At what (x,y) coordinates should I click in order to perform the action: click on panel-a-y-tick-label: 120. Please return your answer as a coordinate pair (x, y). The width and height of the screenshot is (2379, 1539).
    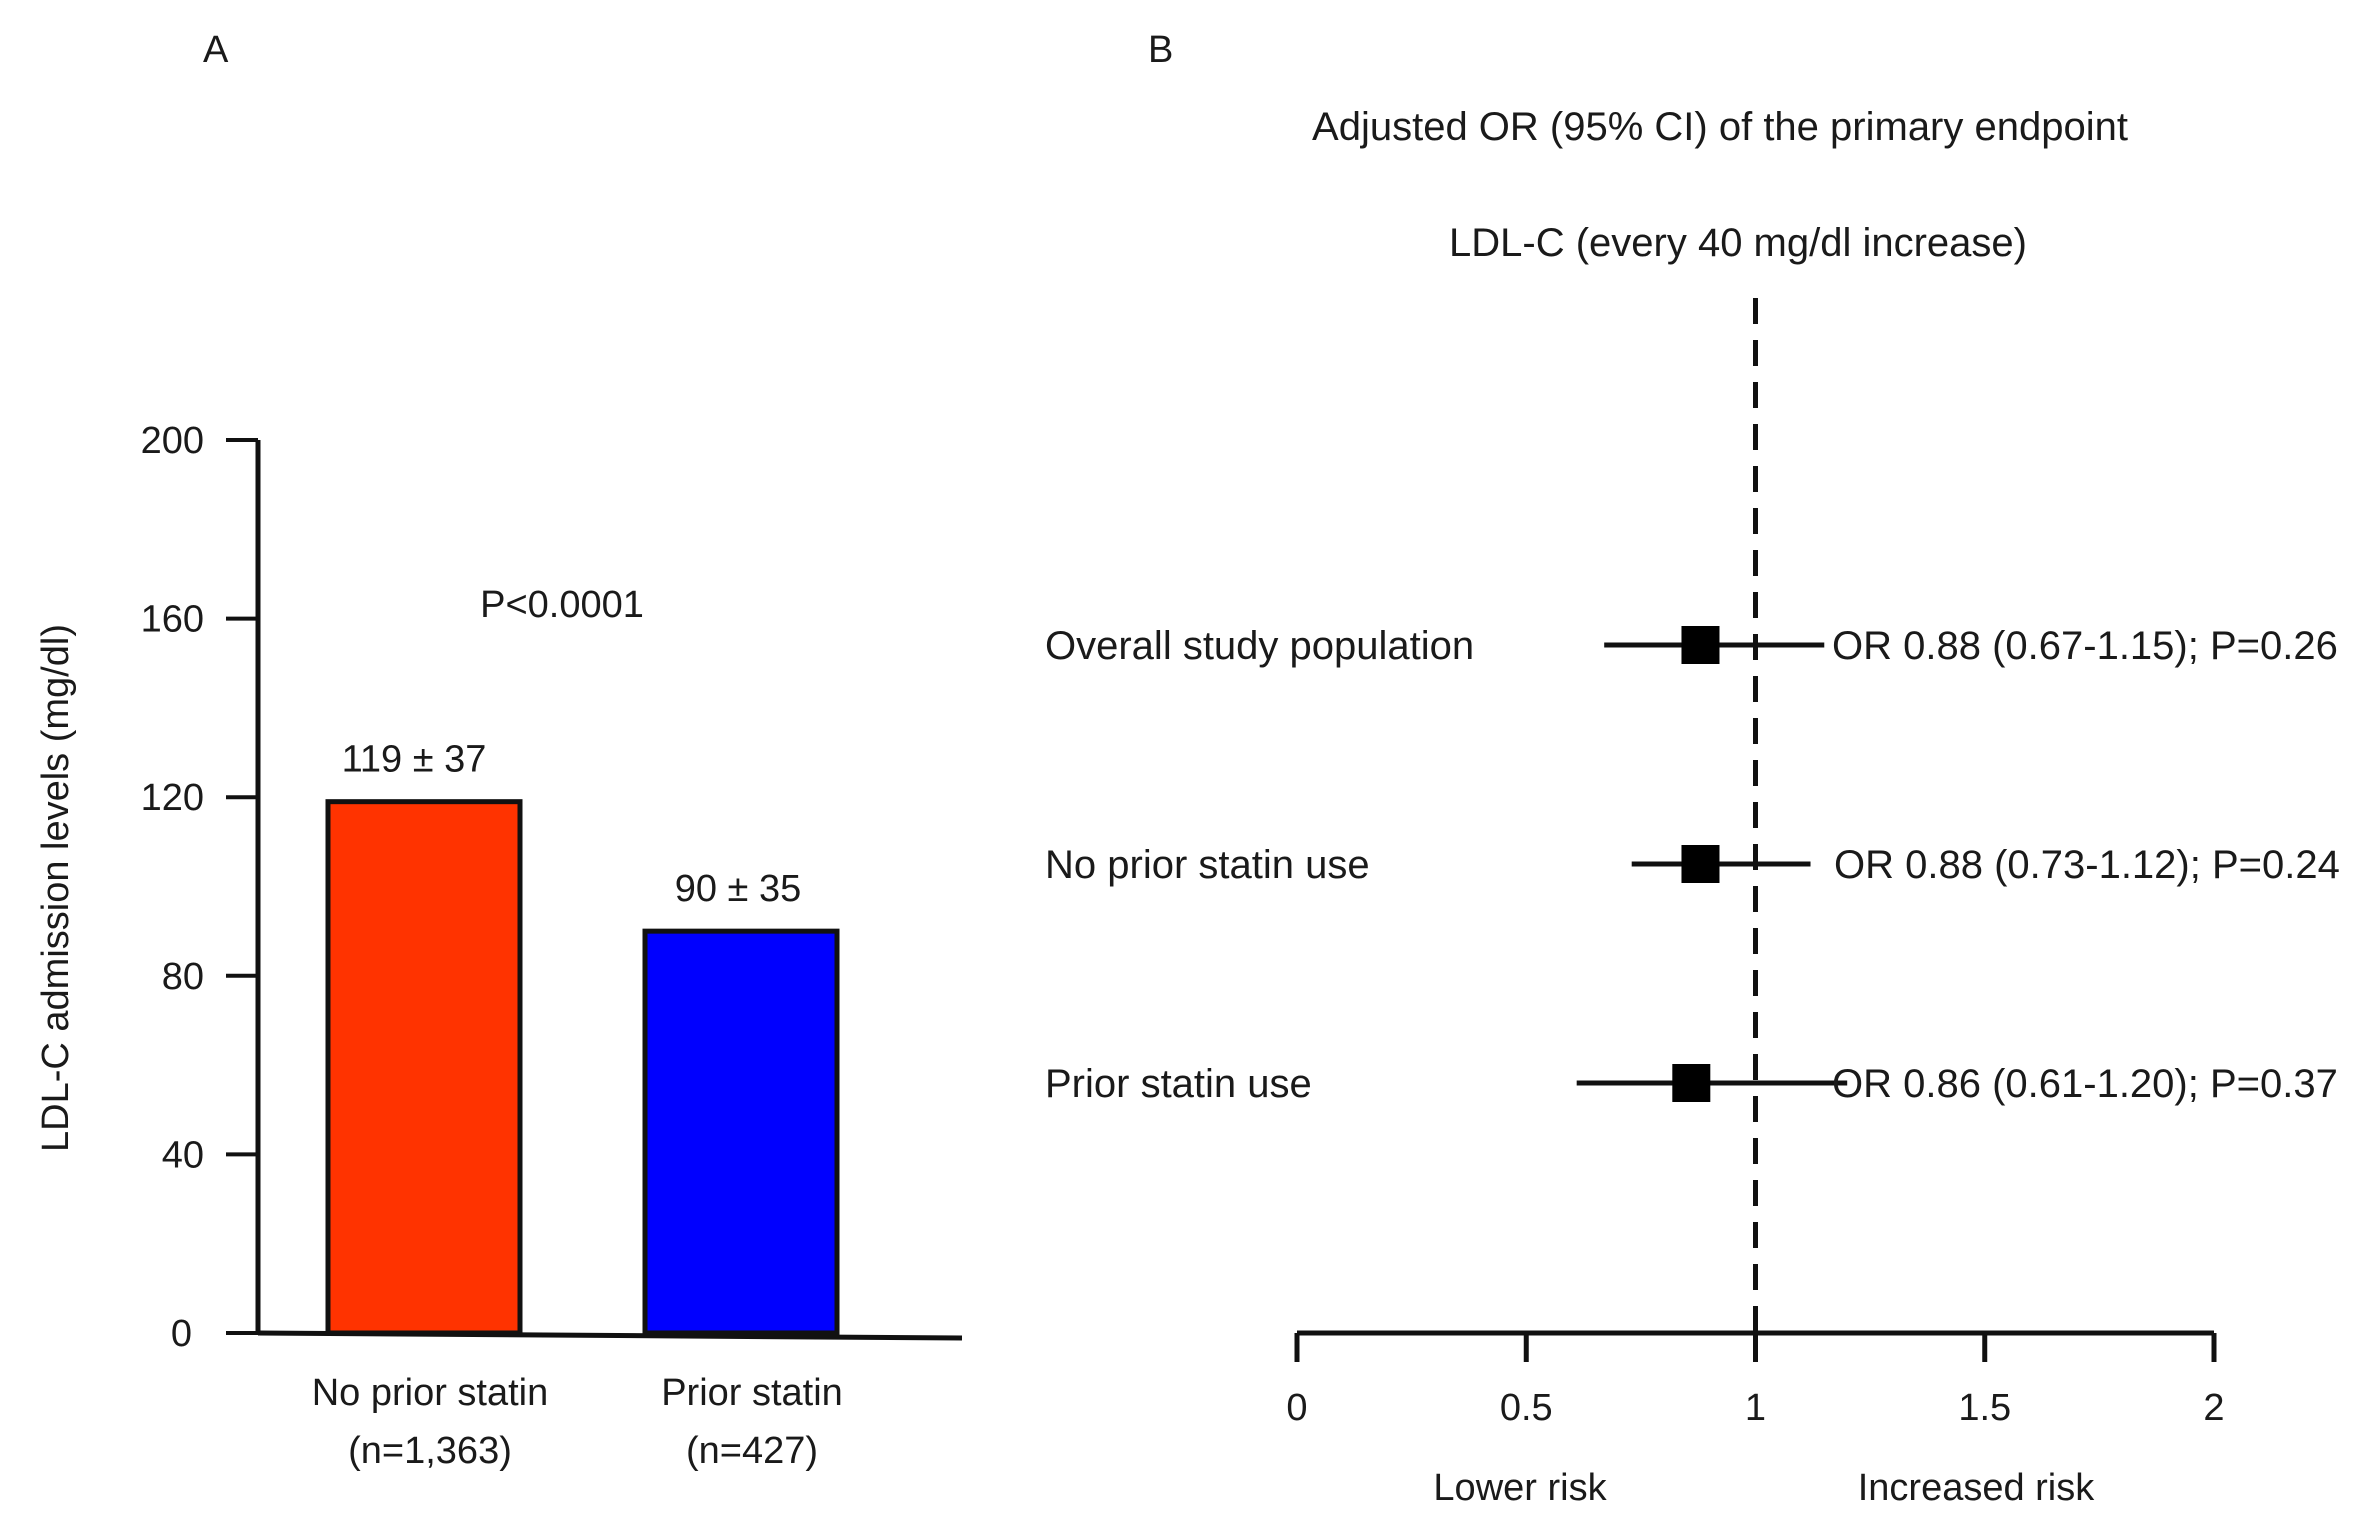
    Looking at the image, I should click on (172, 798).